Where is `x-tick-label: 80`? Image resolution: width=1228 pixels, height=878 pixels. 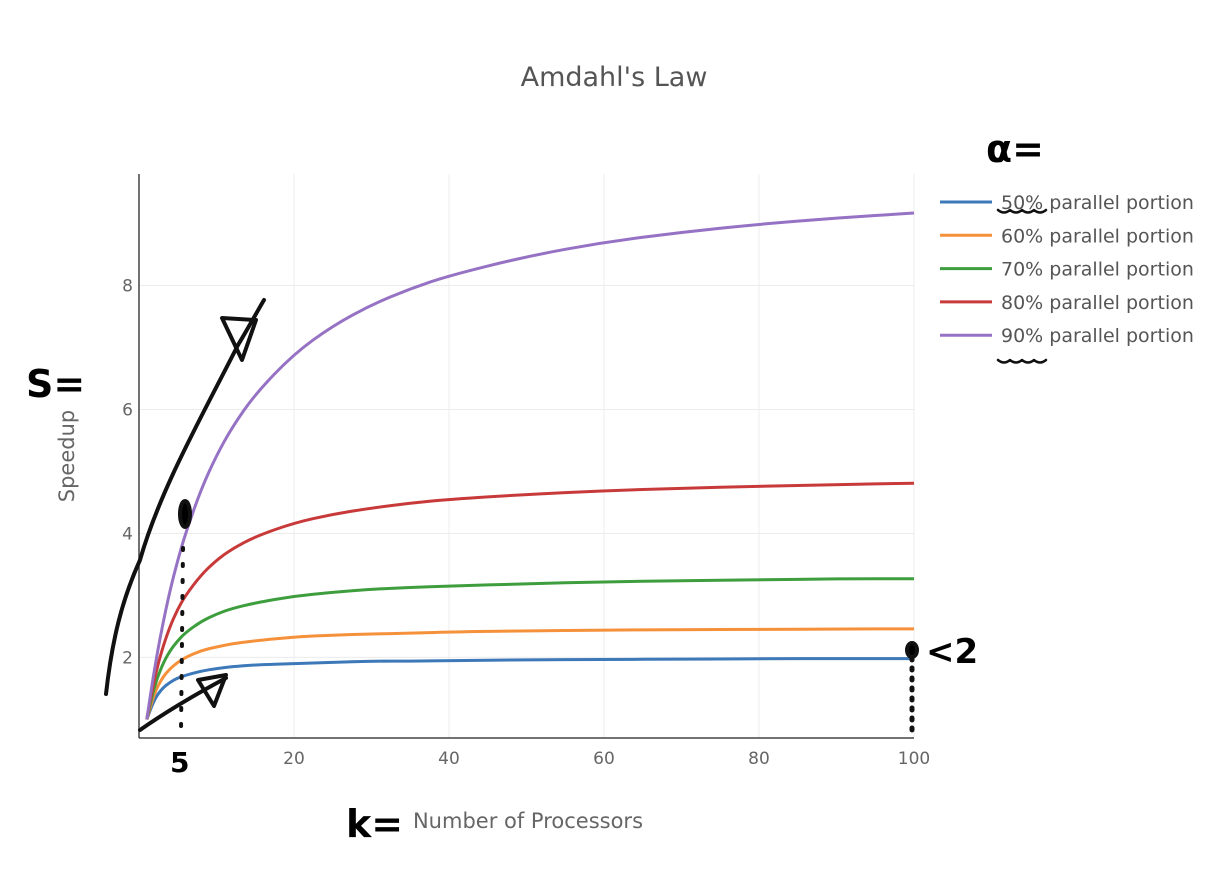
x-tick-label: 80 is located at coordinates (759, 759).